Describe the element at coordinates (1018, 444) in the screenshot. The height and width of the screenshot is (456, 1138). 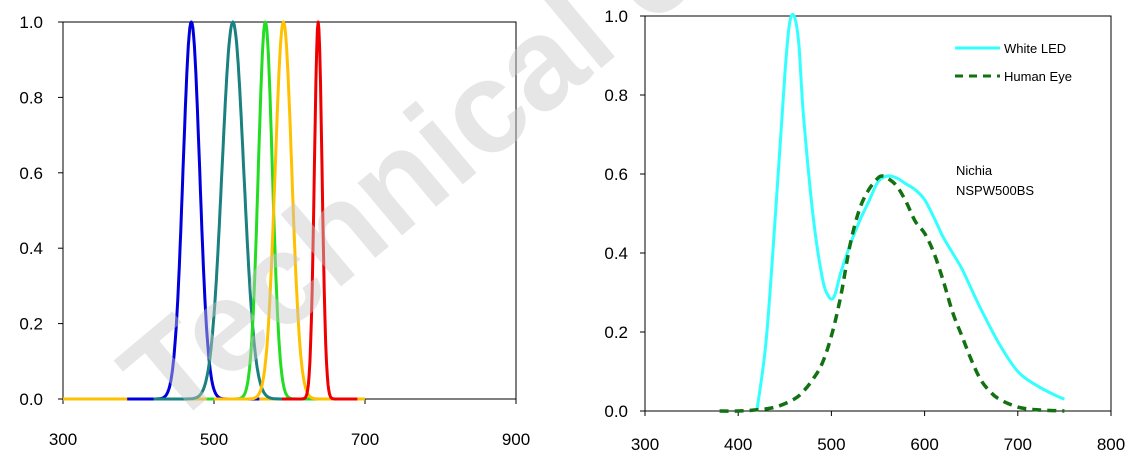
I see `right-x-tick-label: 700` at that location.